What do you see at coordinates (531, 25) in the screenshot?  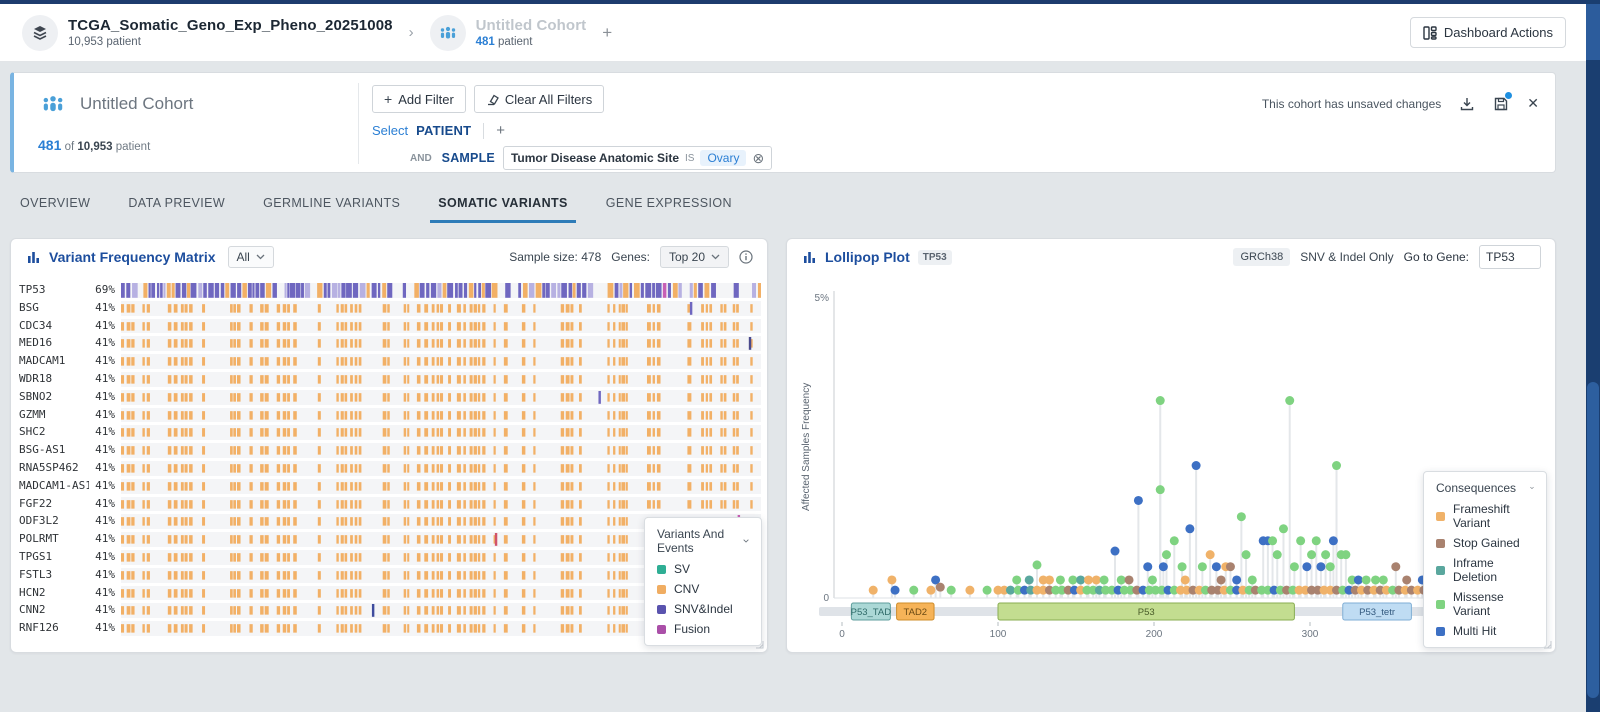 I see `cohort-breadcrumb-title: Untitled Cohort` at bounding box center [531, 25].